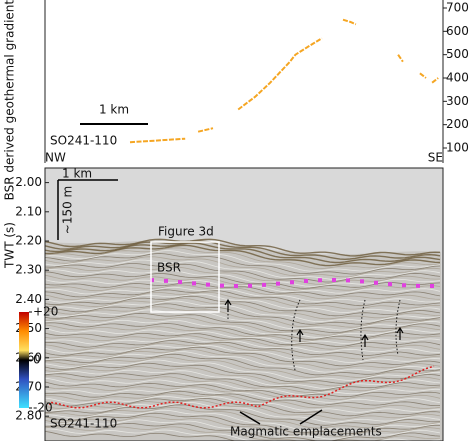 The height and width of the screenshot is (441, 474). Describe the element at coordinates (68, 210) in the screenshot. I see `vertical-scale-label: ~150 m` at that location.